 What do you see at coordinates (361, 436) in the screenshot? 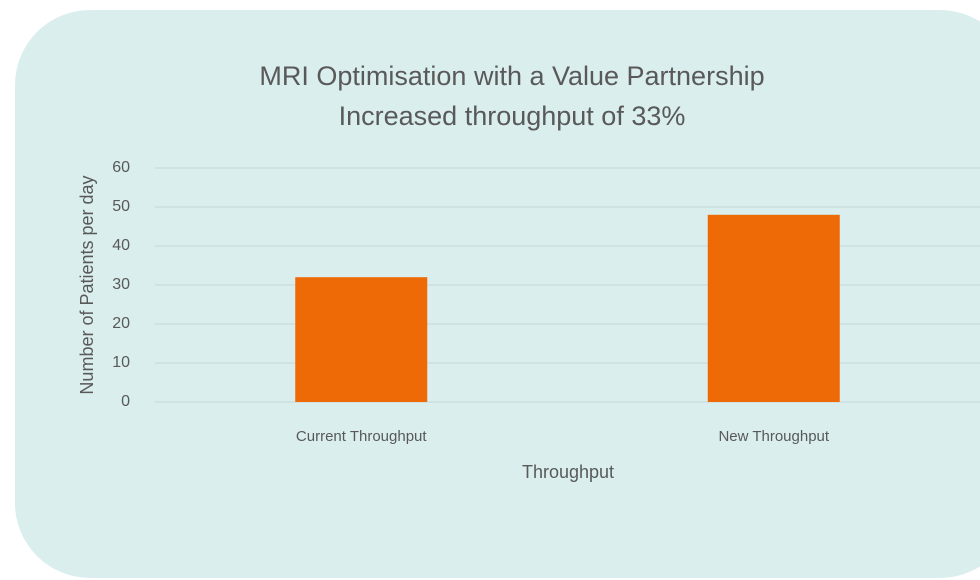
I see `x-tick-label: Current Throughput` at bounding box center [361, 436].